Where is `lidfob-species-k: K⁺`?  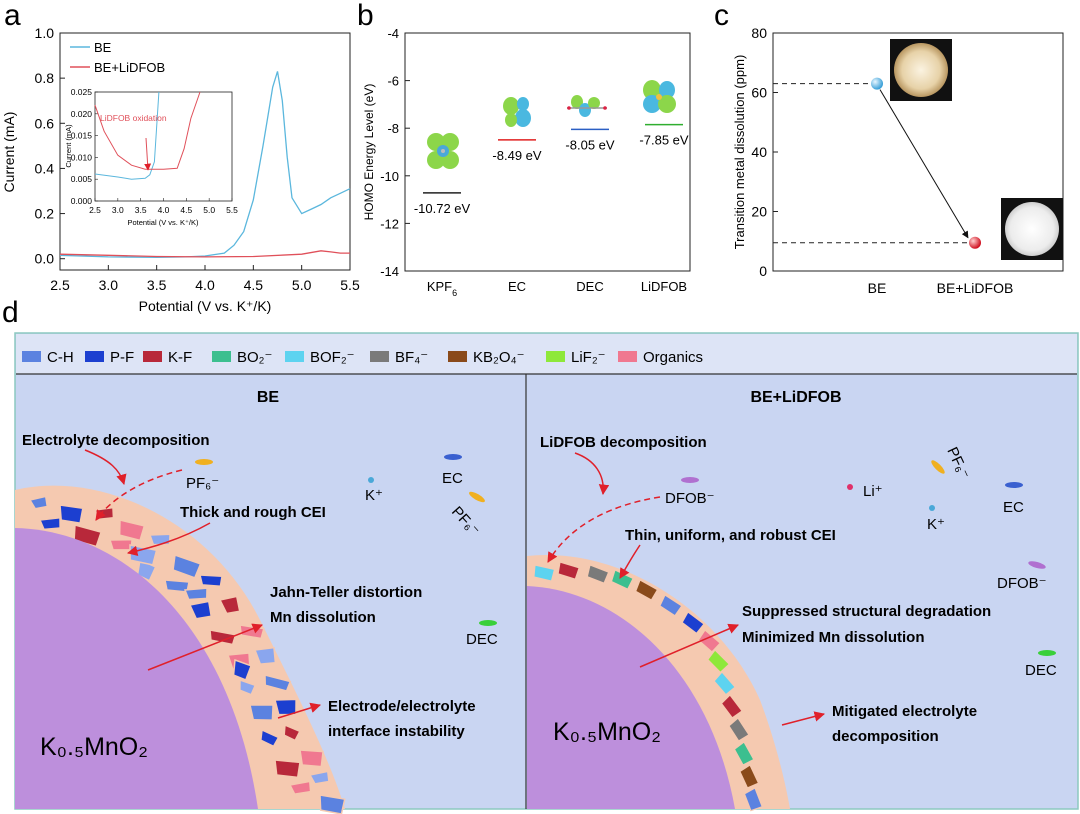
lidfob-species-k: K⁺ is located at coordinates (936, 524).